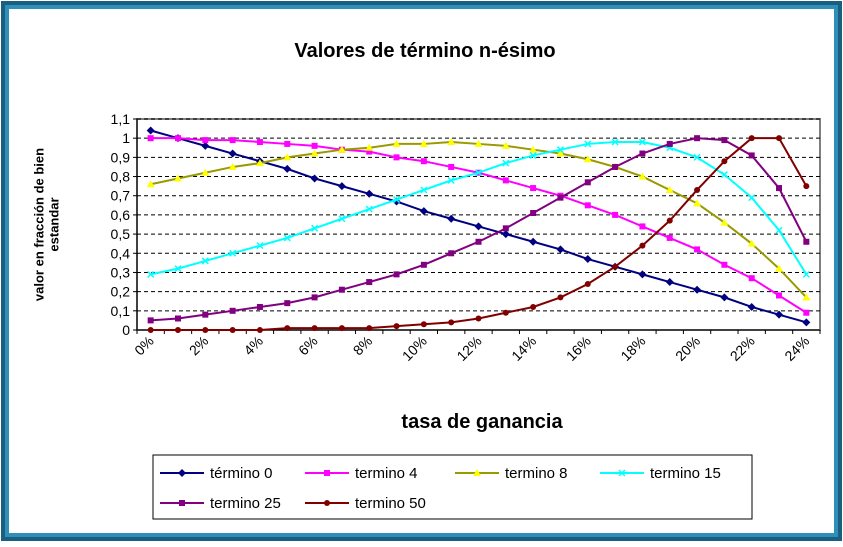 Image resolution: width=843 pixels, height=547 pixels. I want to click on y-axis-label: valor en fracción de bienestandar, so click(46, 224).